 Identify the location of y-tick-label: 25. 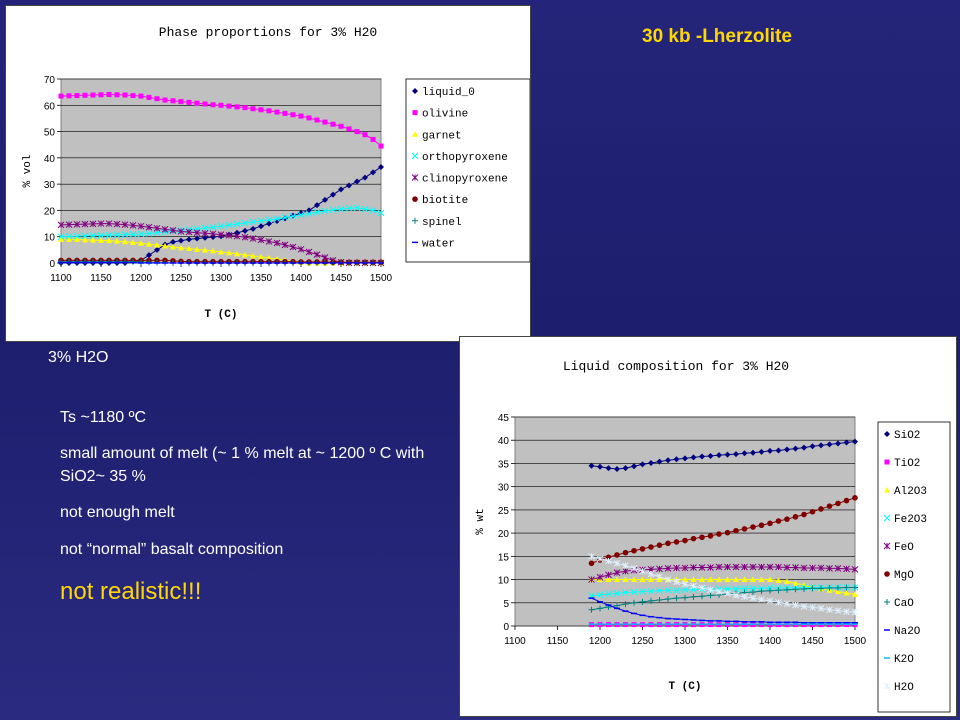
(504, 511).